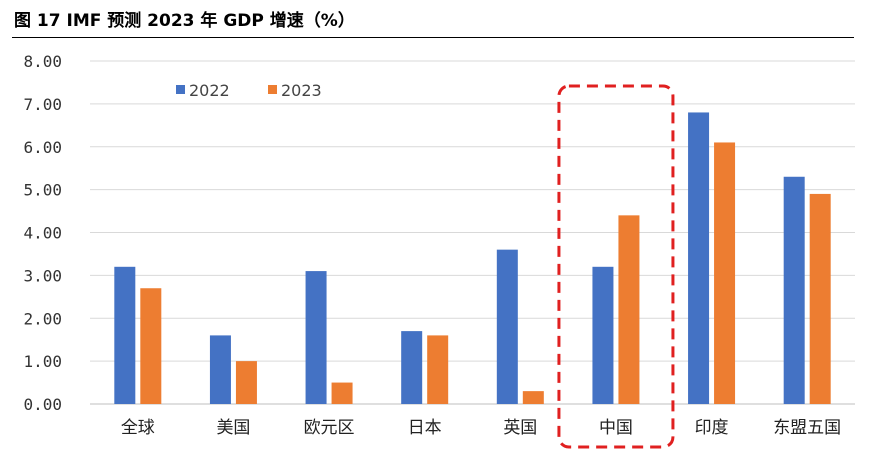  I want to click on x-category-label: 日本, so click(425, 428).